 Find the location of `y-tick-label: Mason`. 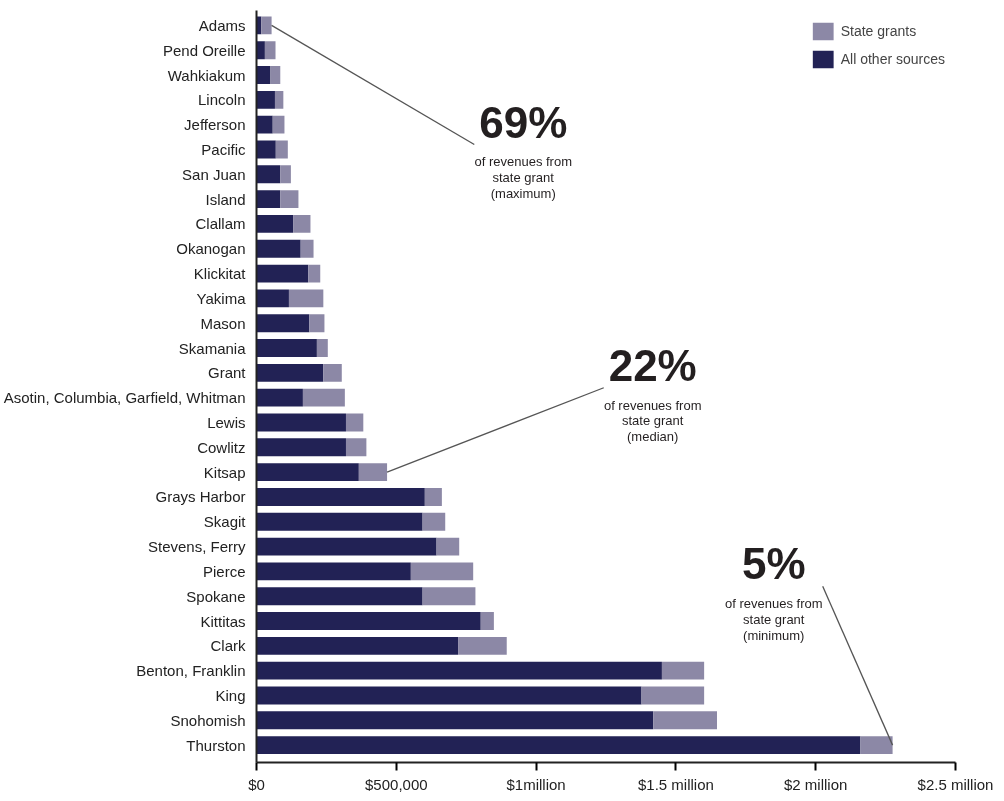

y-tick-label: Mason is located at coordinates (223, 323).